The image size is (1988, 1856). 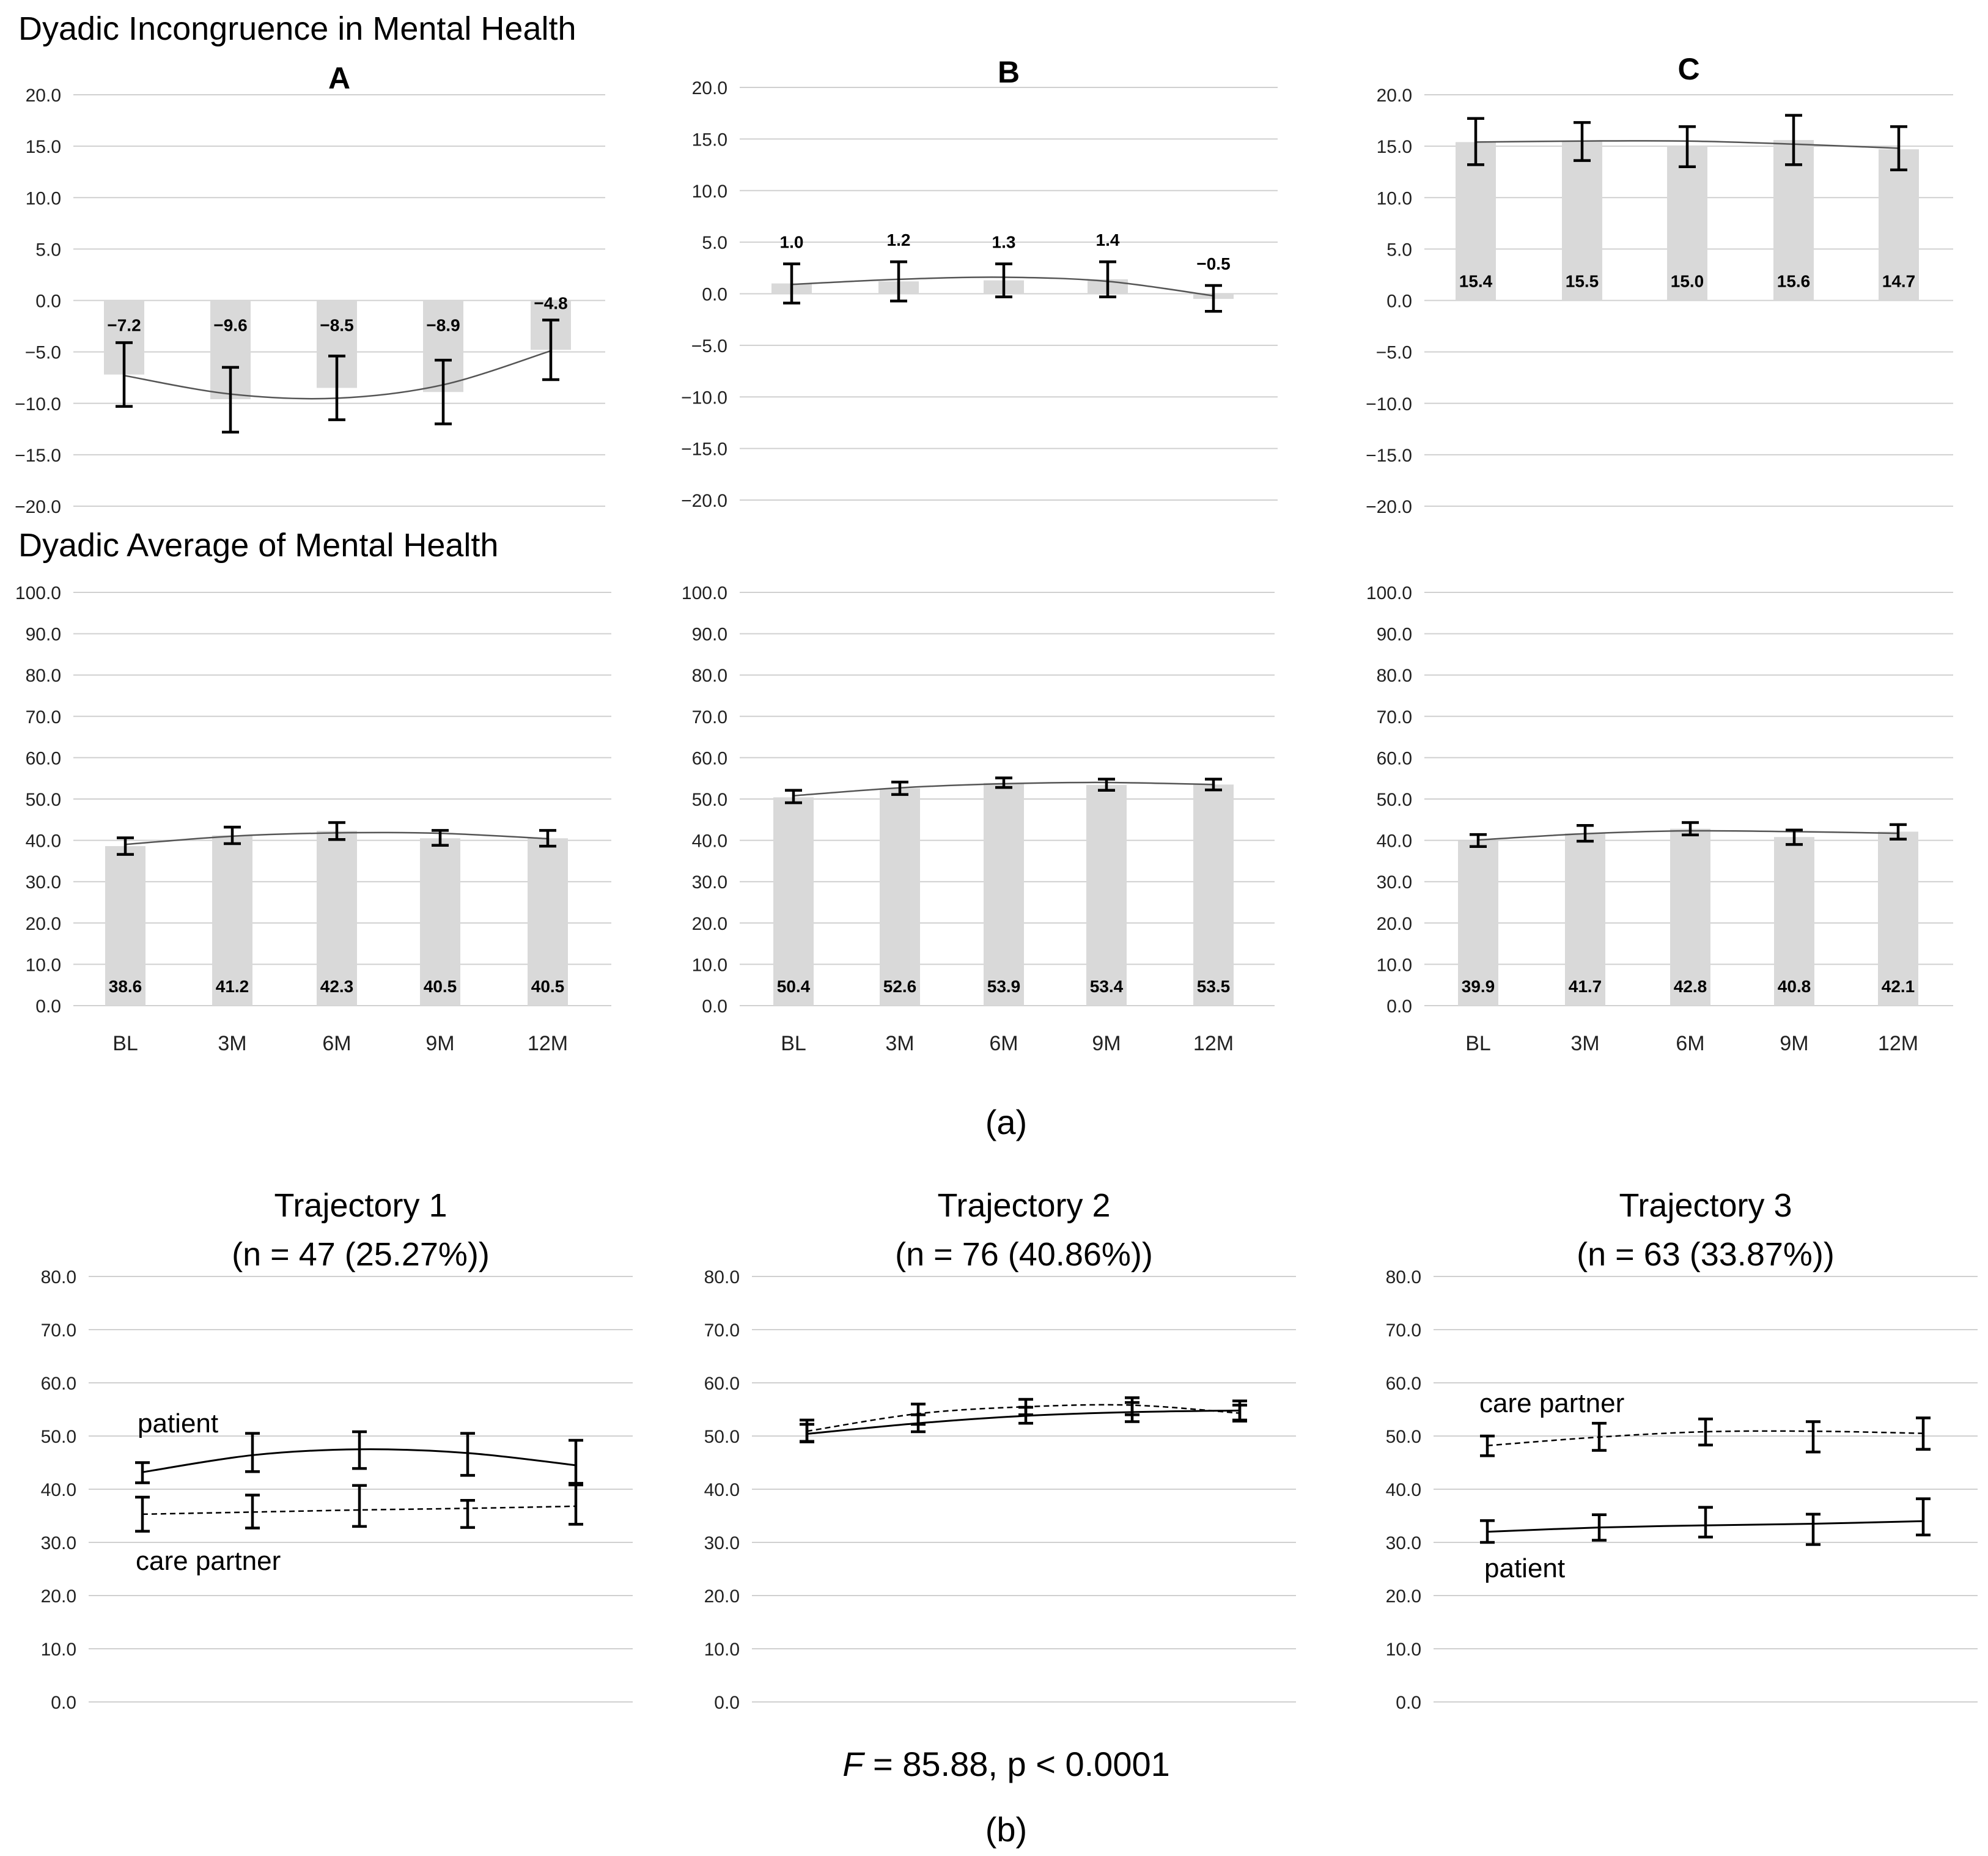 I want to click on x-tick-label: 3M, so click(x=232, y=1043).